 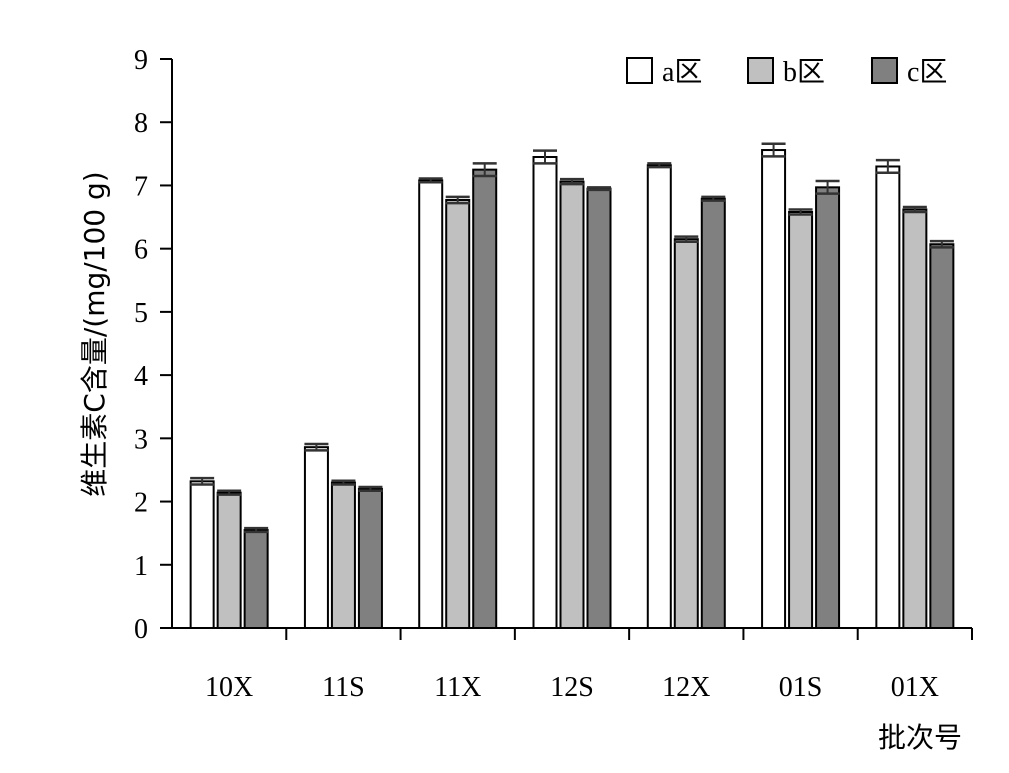 I want to click on y-tick-label: 4, so click(x=141, y=376).